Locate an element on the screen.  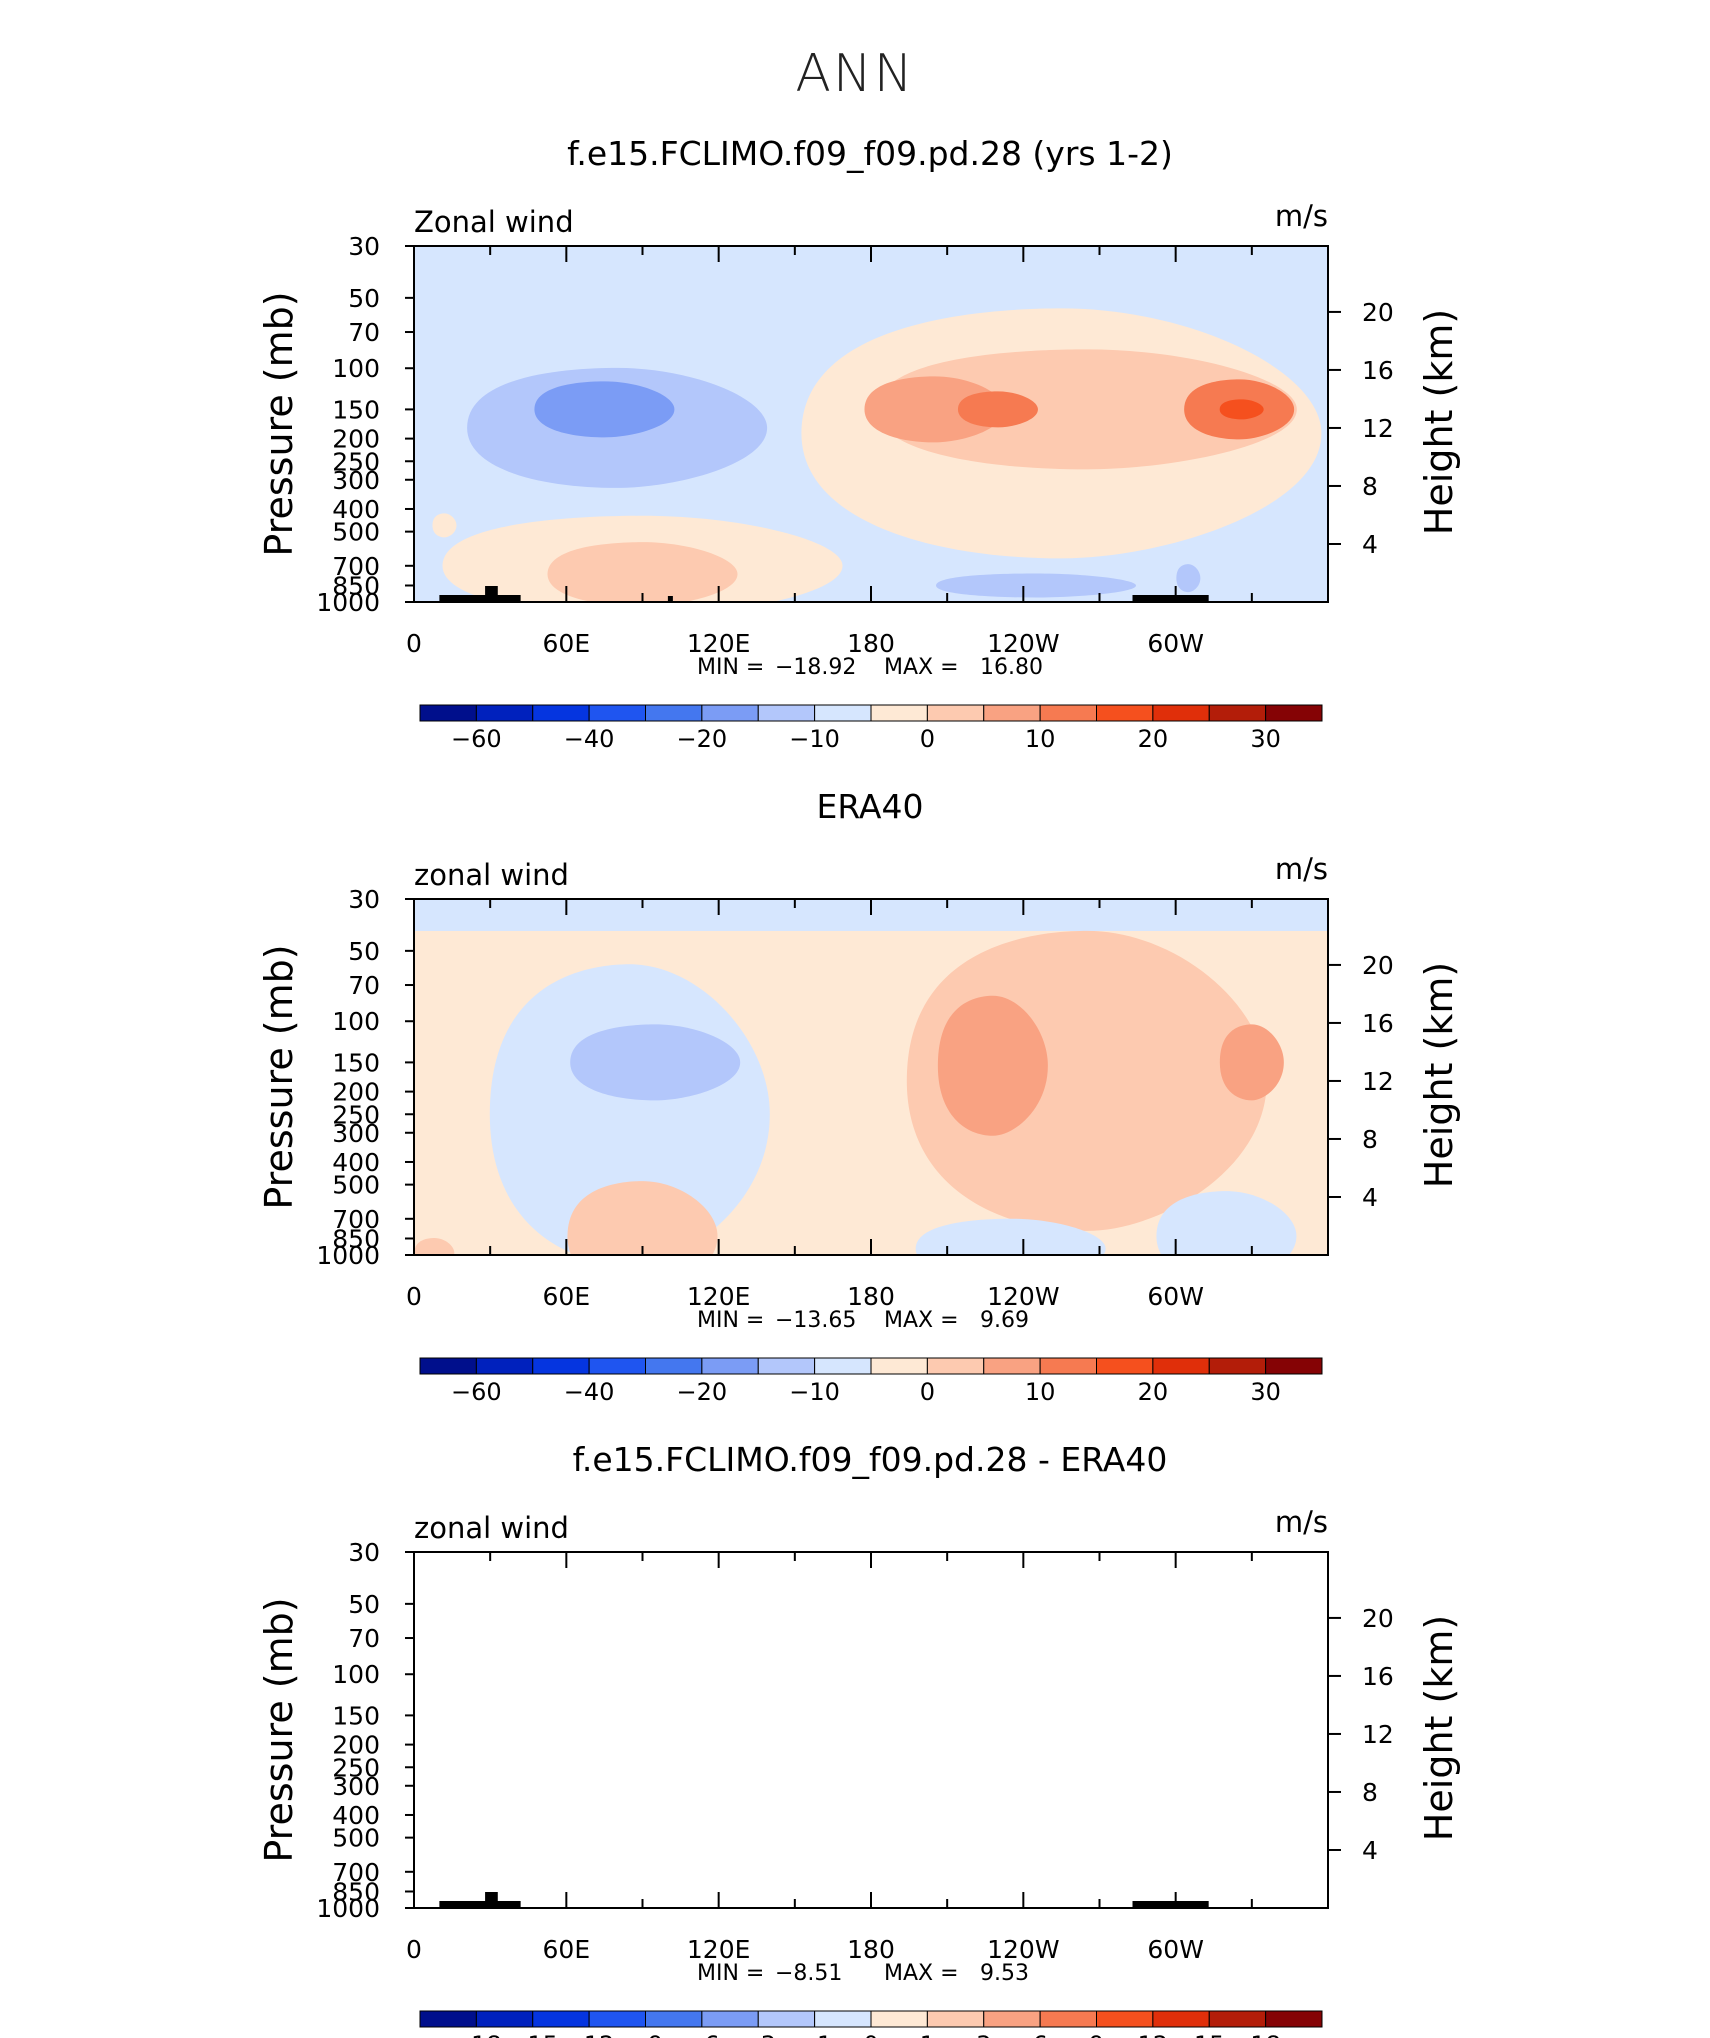
y-tick-label: 700 is located at coordinates (356, 1872).